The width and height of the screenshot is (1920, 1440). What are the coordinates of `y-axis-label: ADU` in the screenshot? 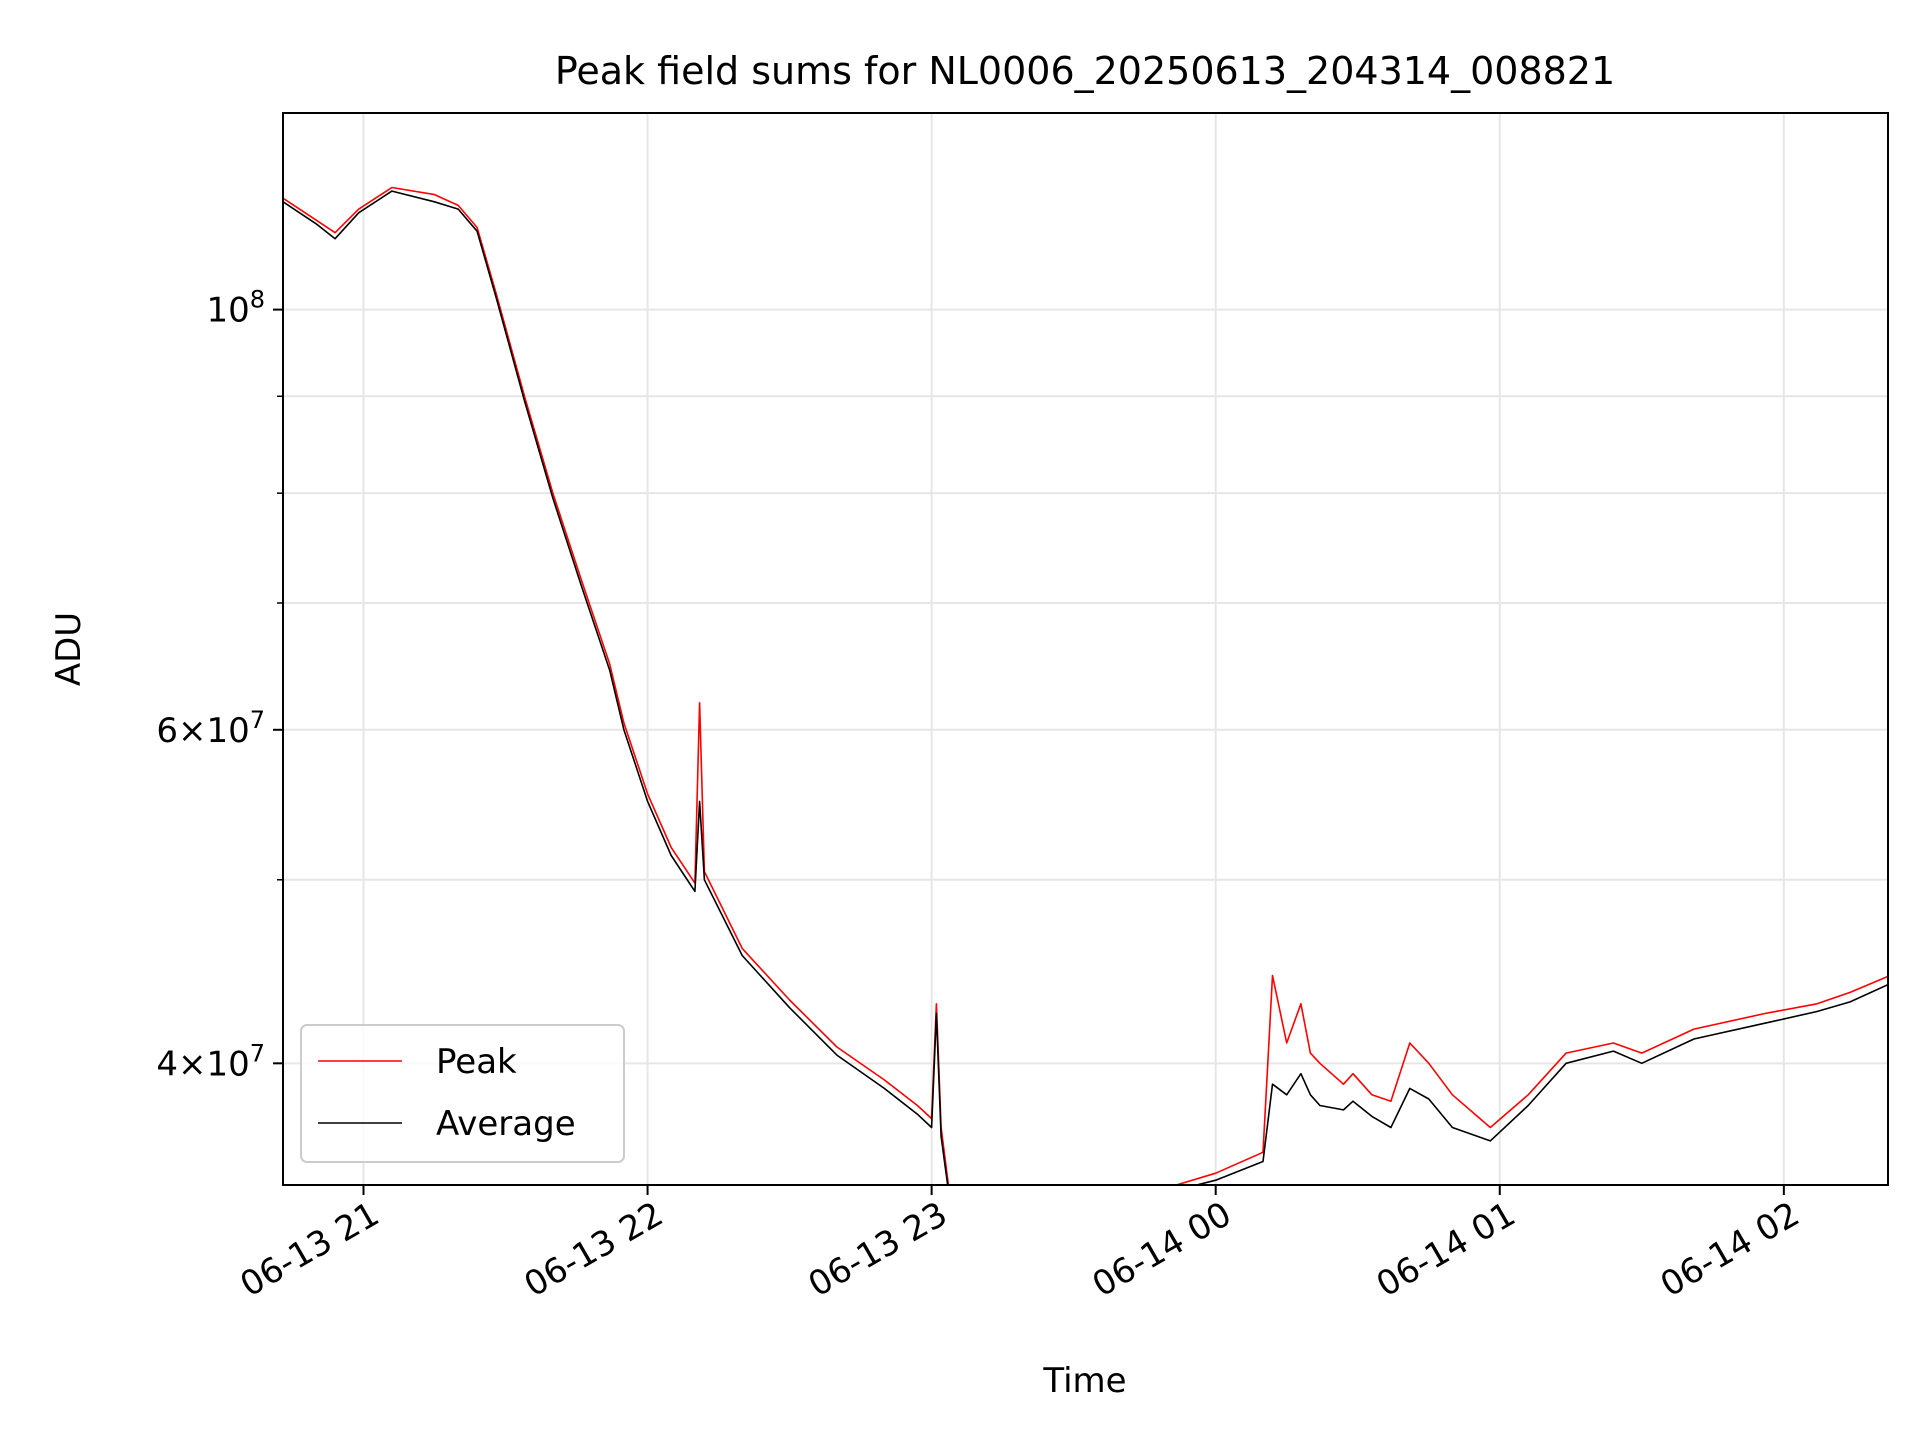 It's located at (69, 649).